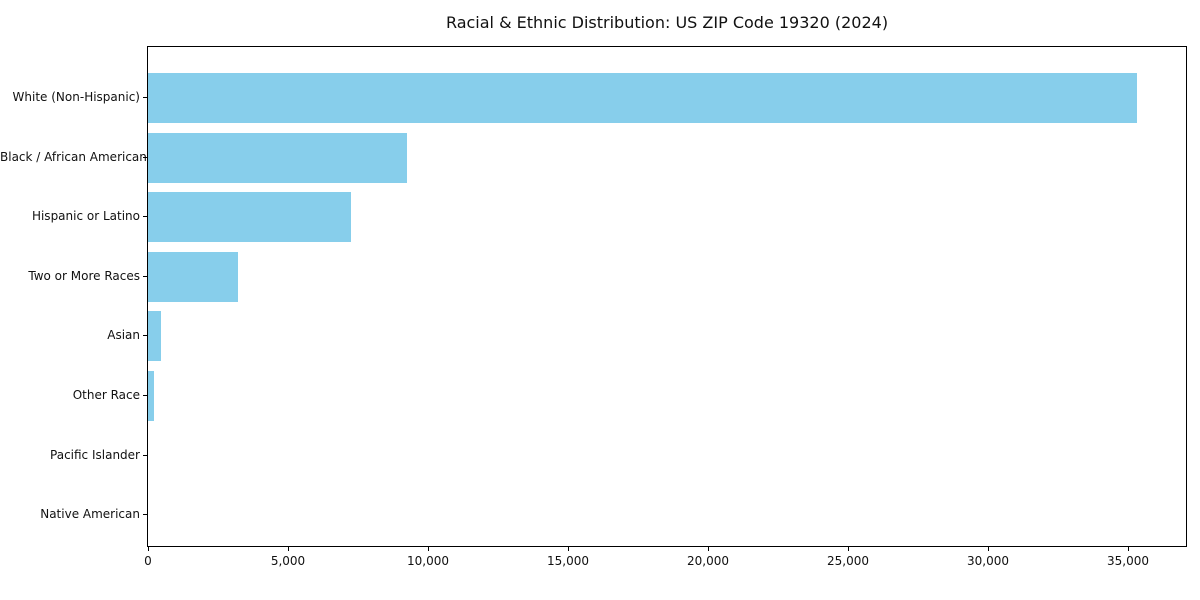  What do you see at coordinates (642, 98) in the screenshot?
I see `bar-white-non-hispanic` at bounding box center [642, 98].